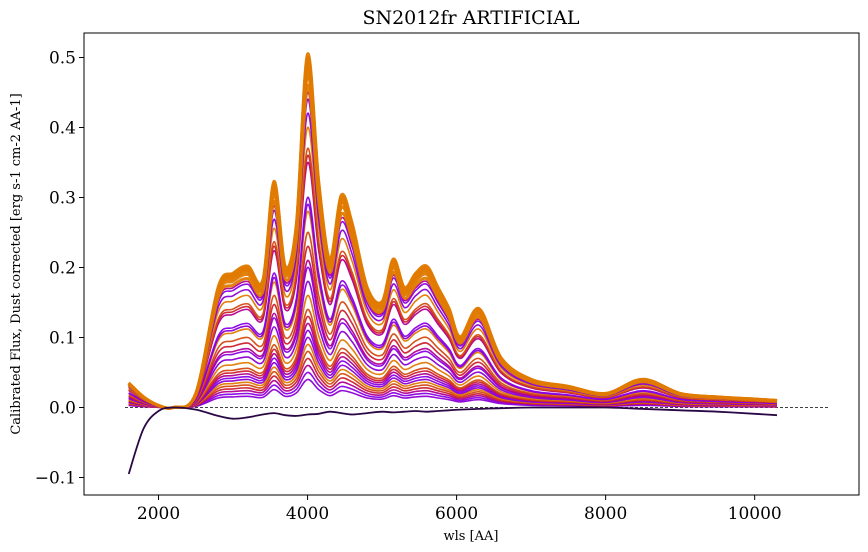  Describe the element at coordinates (62, 199) in the screenshot. I see `y-tick-label: 0.3` at that location.